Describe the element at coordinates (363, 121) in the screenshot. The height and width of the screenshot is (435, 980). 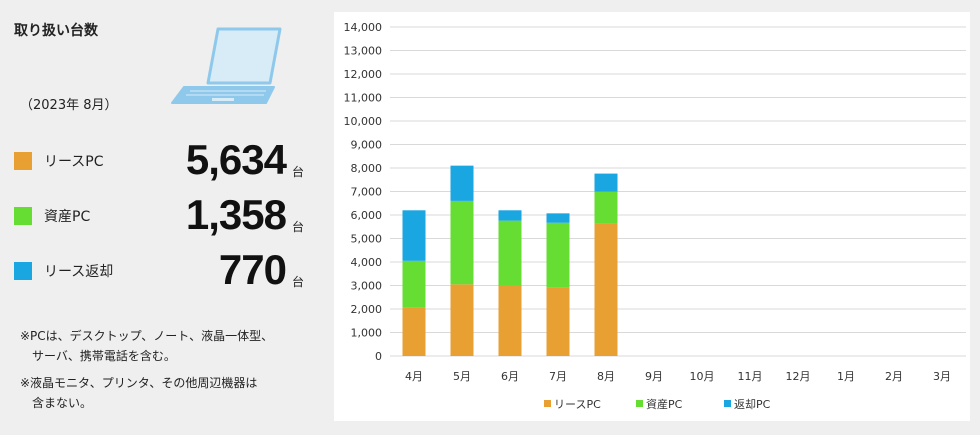
I see `y-tick-label: 10,000` at that location.